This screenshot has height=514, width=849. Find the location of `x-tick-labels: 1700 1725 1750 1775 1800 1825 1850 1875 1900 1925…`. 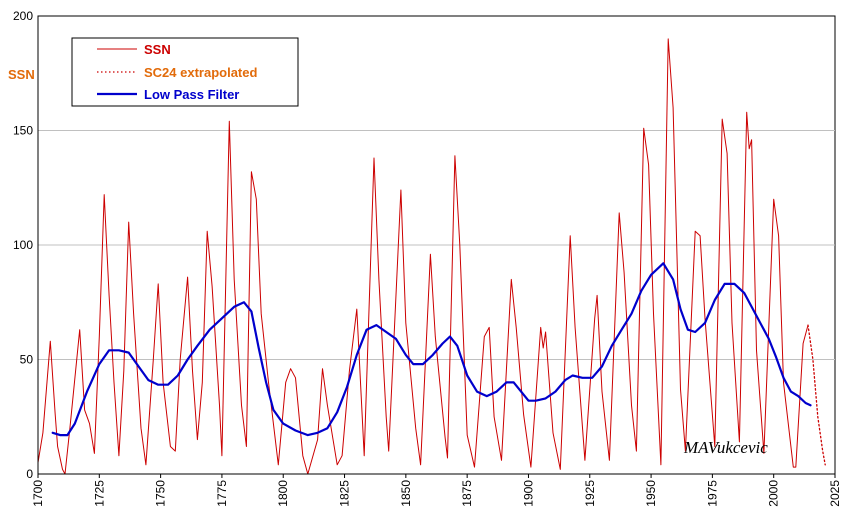

x-tick-labels: 1700 1725 1750 1775 1800 1825 1850 1875 1900 1925… is located at coordinates (436, 490).